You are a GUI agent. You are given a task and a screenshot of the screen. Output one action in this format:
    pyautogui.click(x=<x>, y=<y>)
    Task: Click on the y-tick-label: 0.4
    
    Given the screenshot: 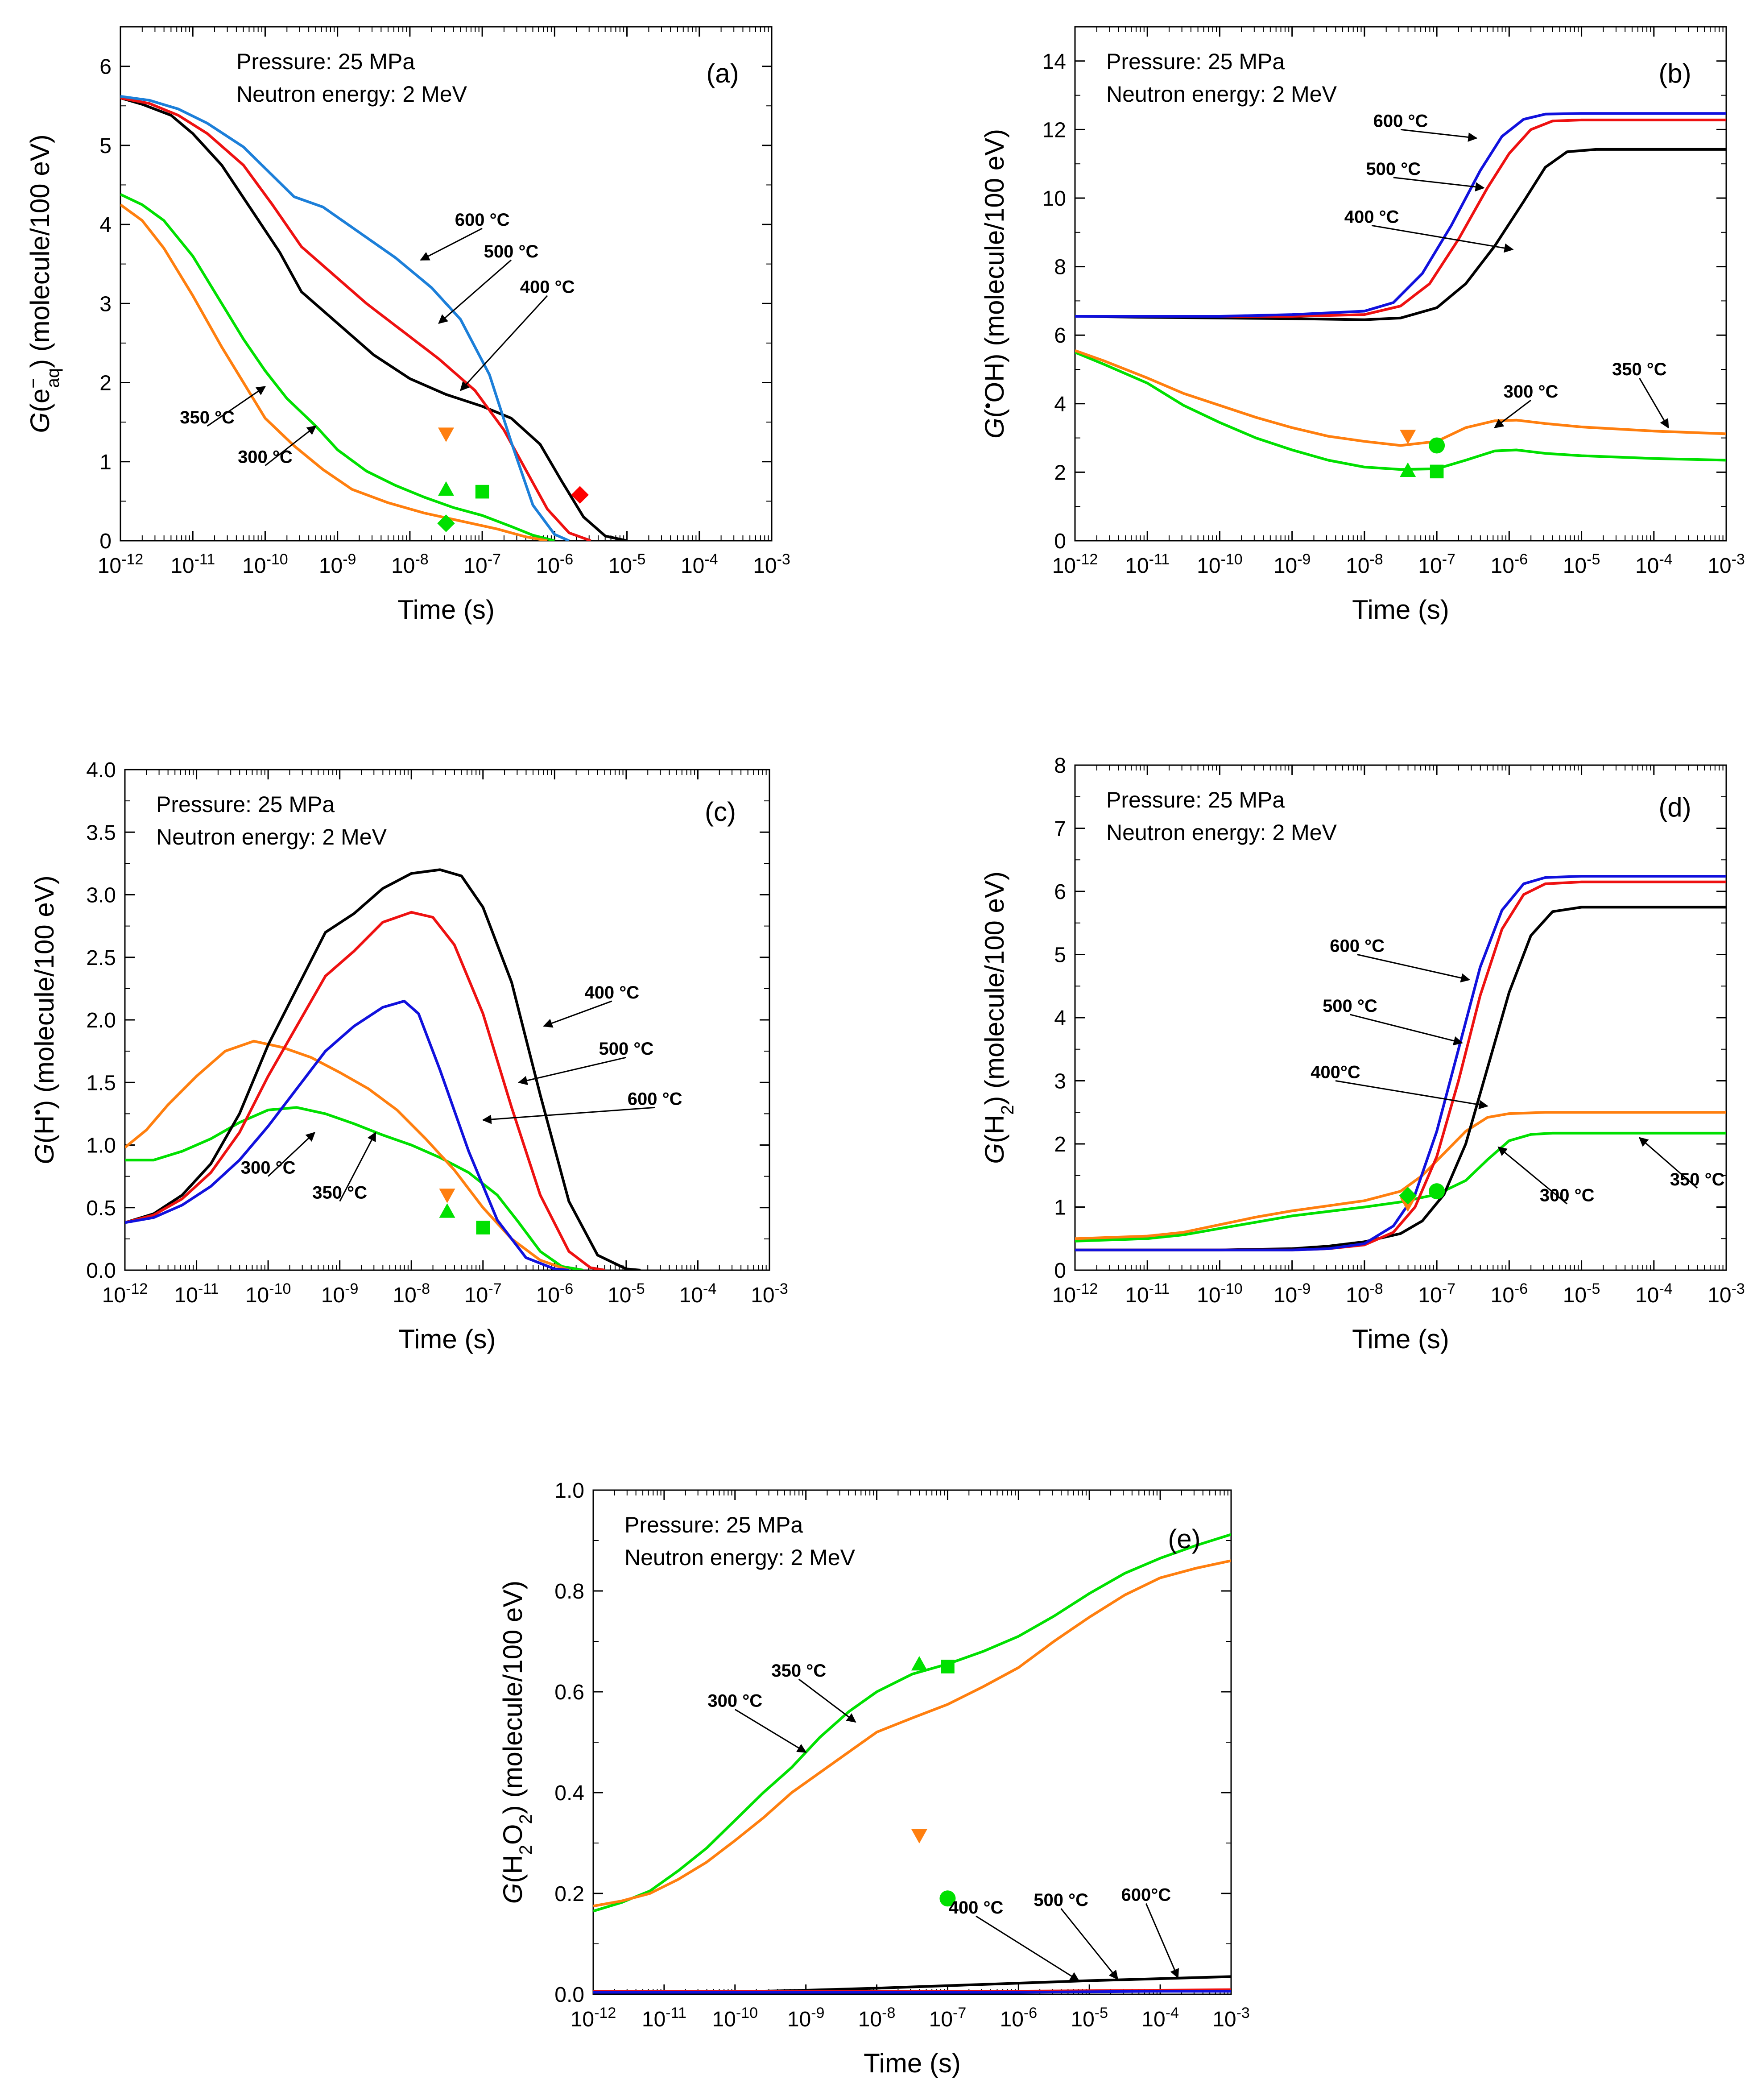 What is the action you would take?
    pyautogui.click(x=569, y=1793)
    